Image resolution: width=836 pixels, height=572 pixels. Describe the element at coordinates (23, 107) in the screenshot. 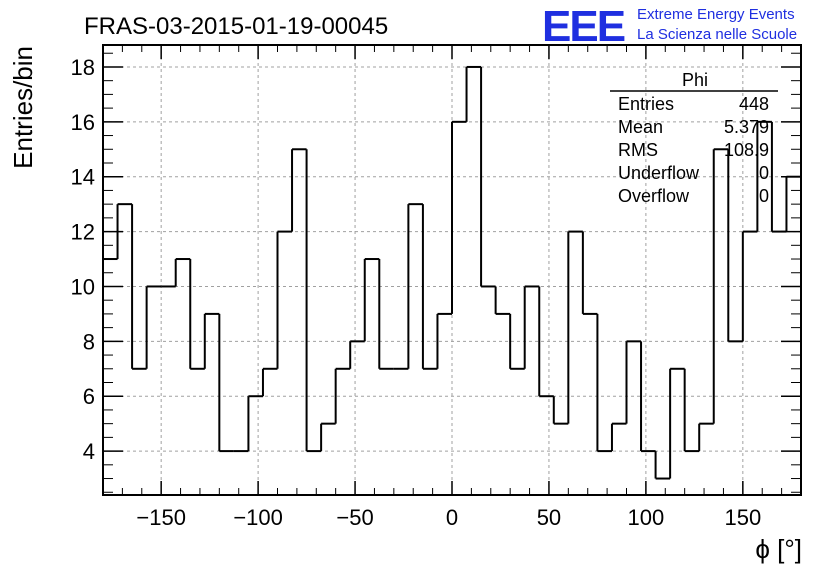

I see `y-axis-label: Entries/bin` at that location.